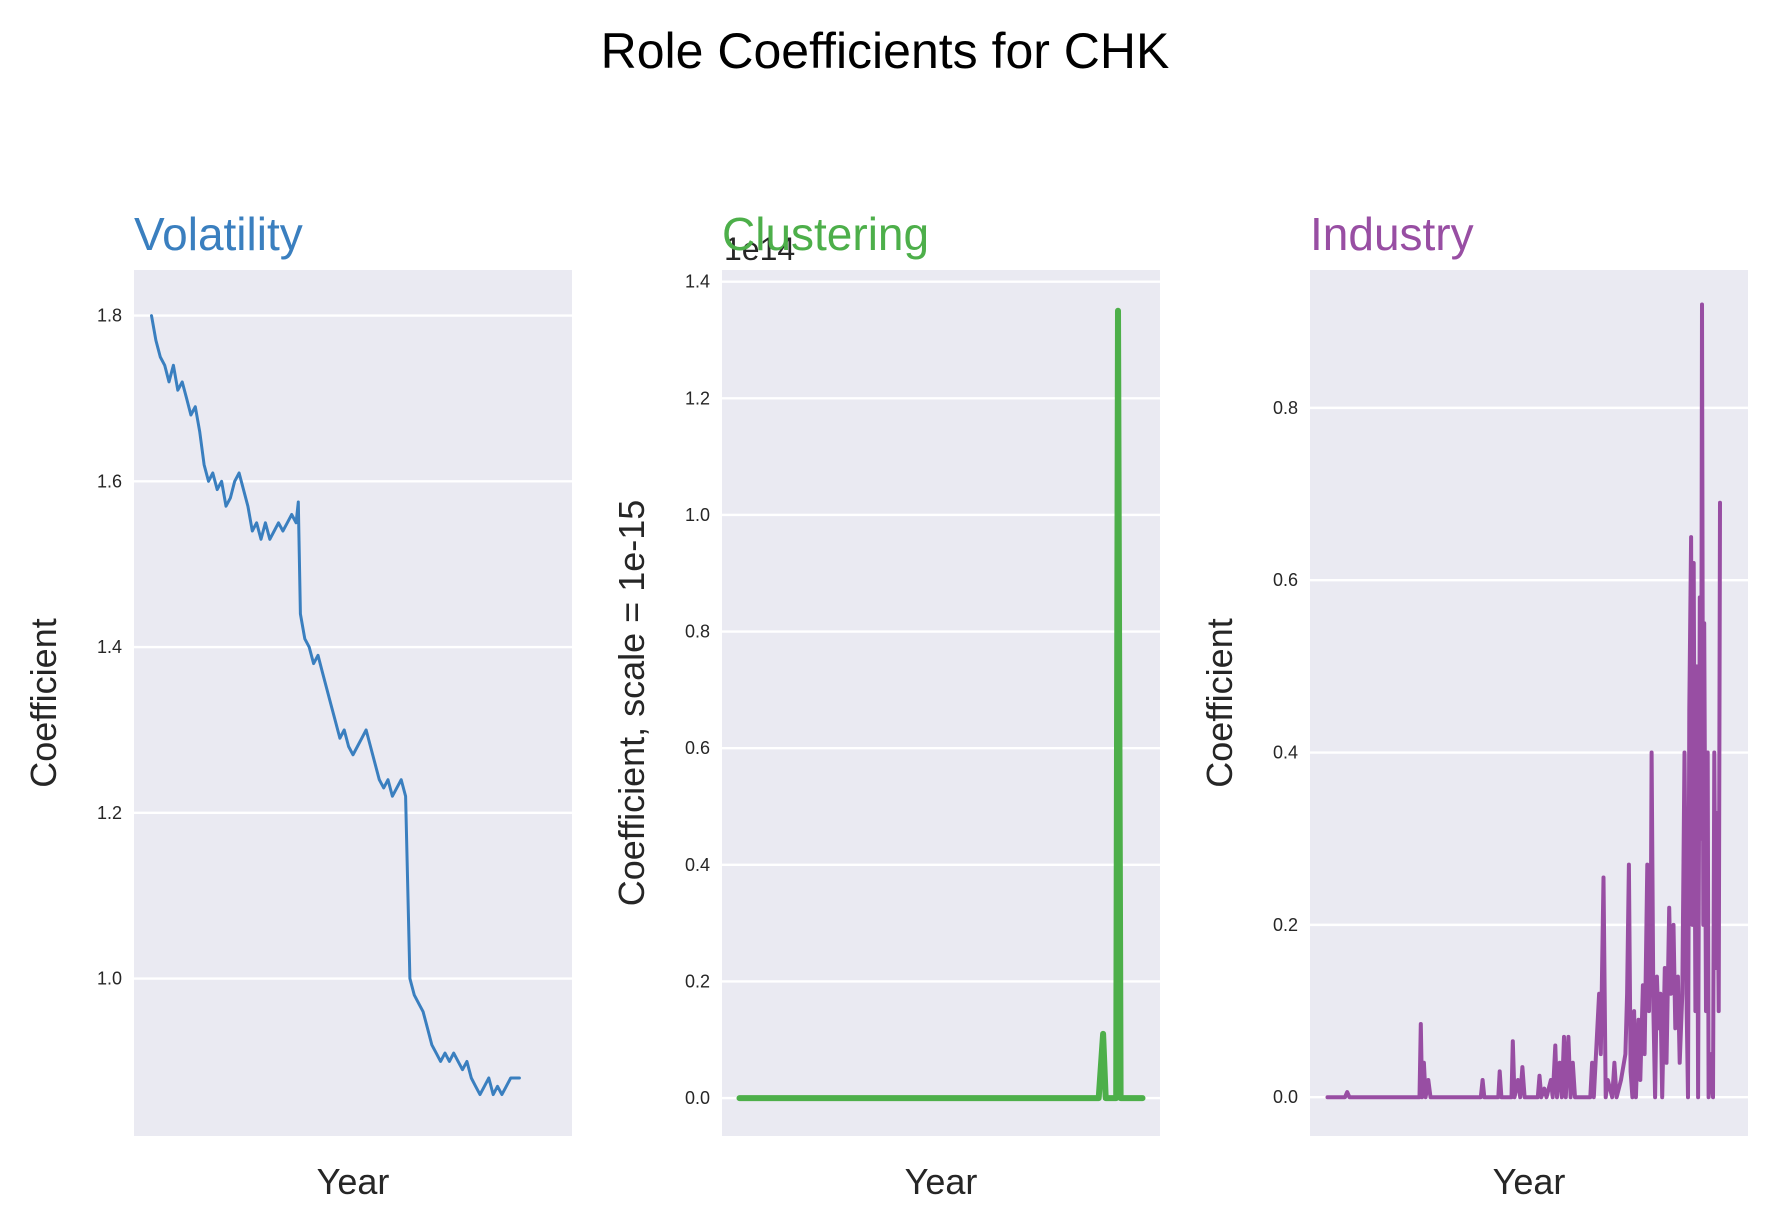  What do you see at coordinates (825, 234) in the screenshot?
I see `panel-title: Clustering` at bounding box center [825, 234].